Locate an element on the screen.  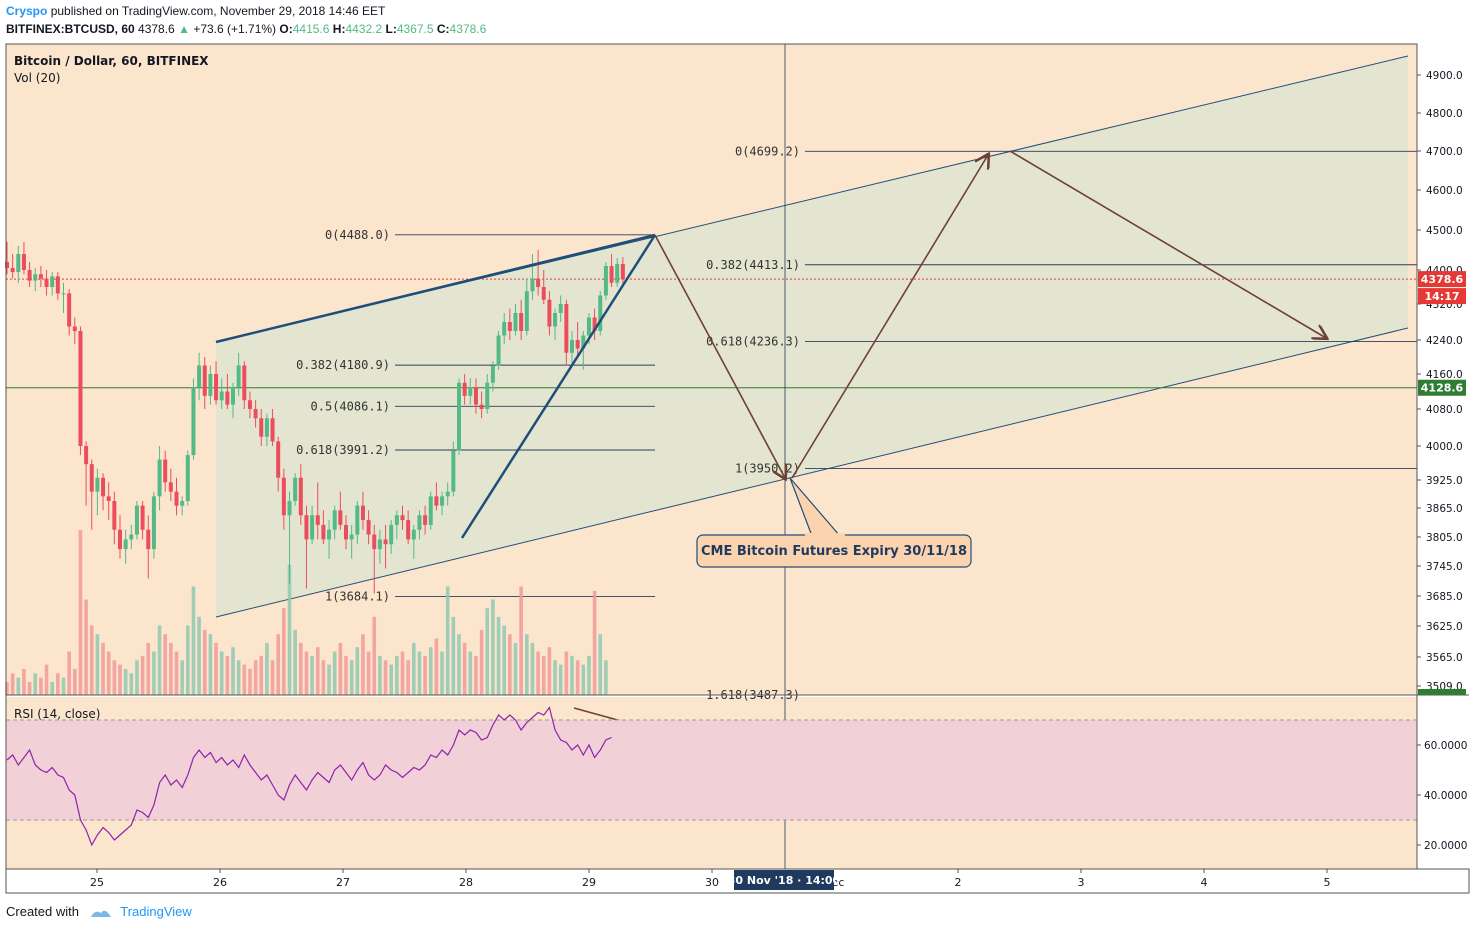
fib-left-label: 0.382(4180.9) is located at coordinates (343, 365).